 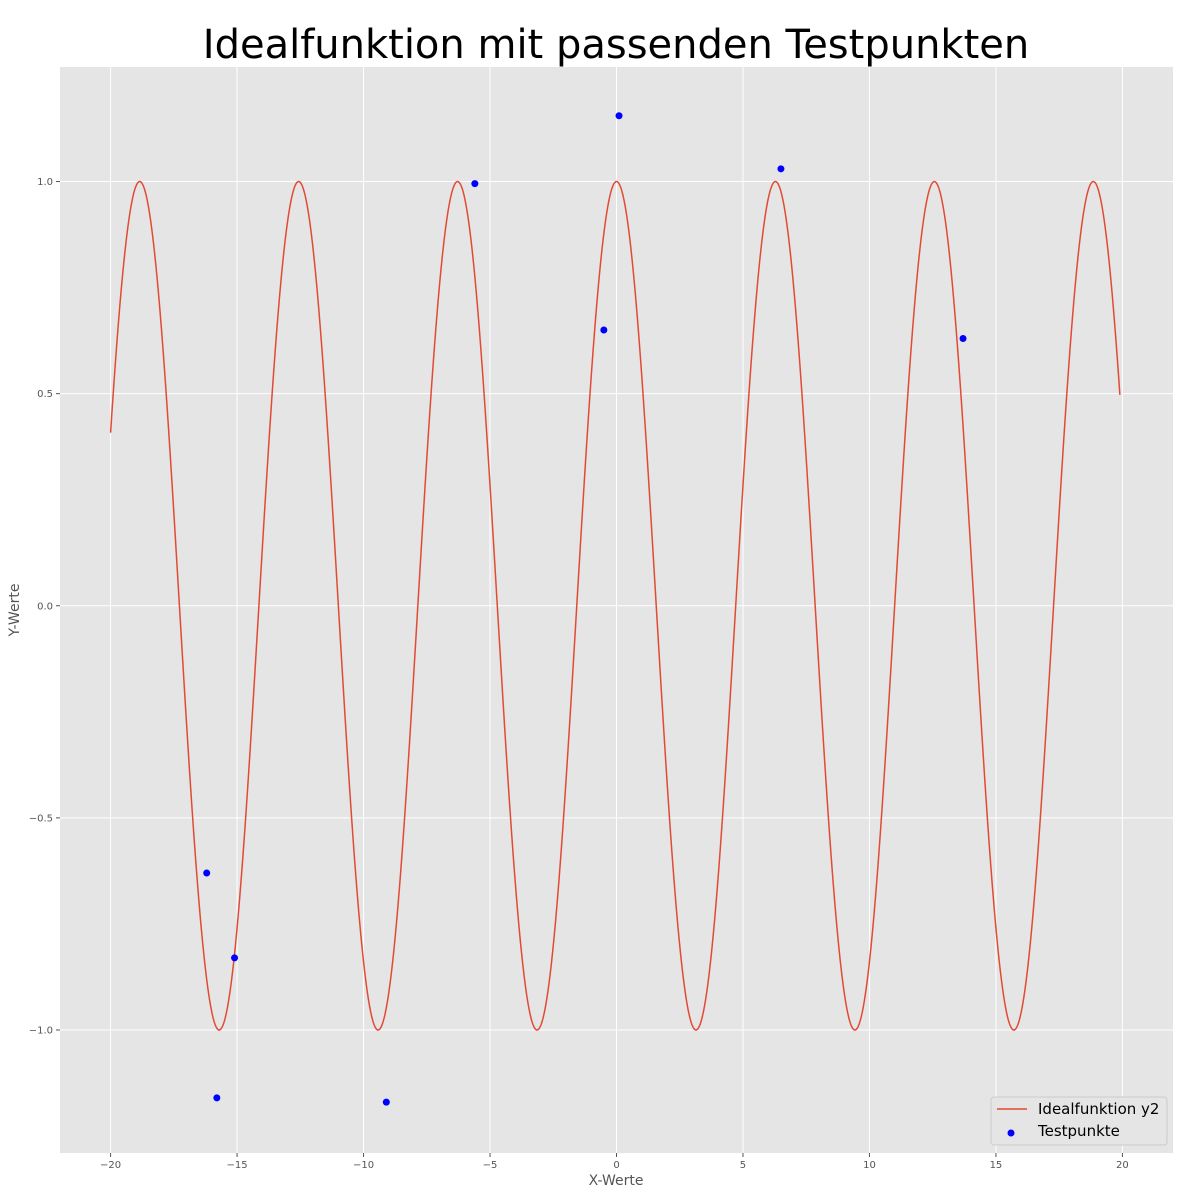 I want to click on x-tick-label: 20, so click(x=1122, y=1165).